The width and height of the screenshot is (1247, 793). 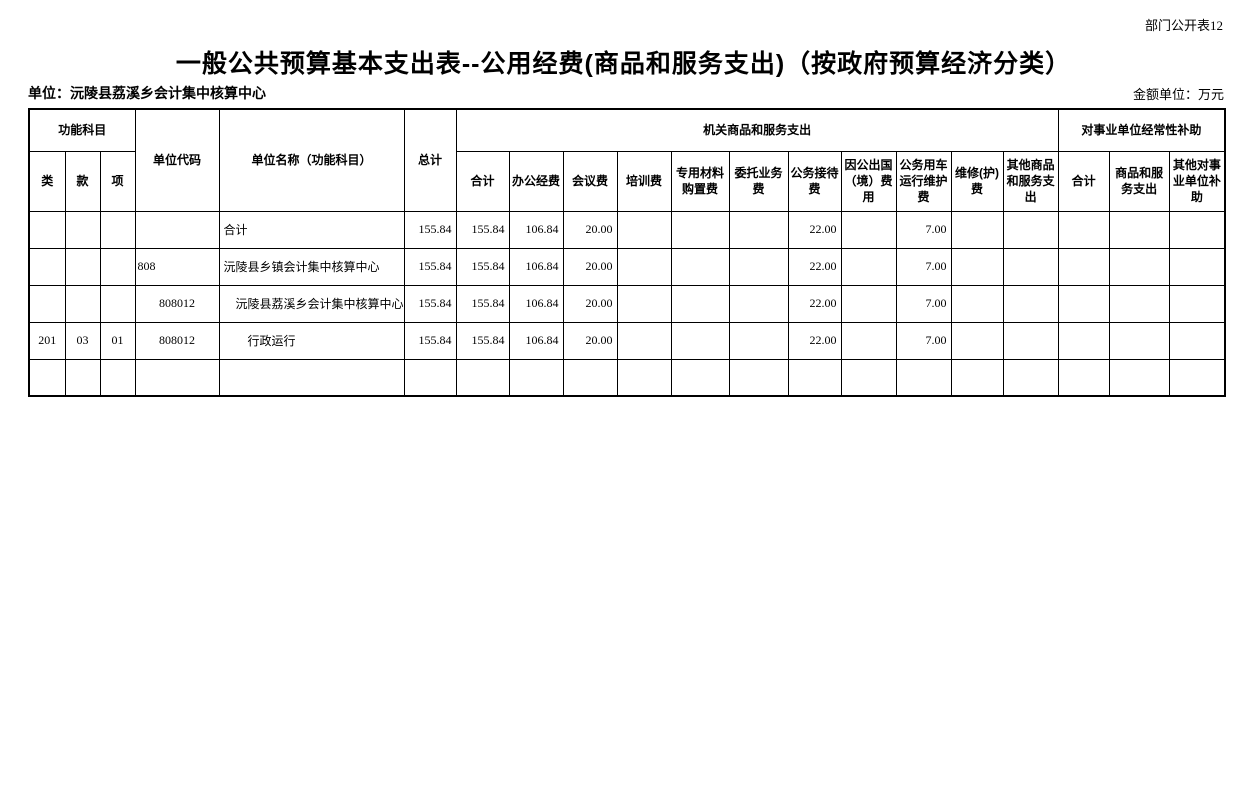 What do you see at coordinates (311, 229) in the screenshot?
I see `cell-unit-name: 合计` at bounding box center [311, 229].